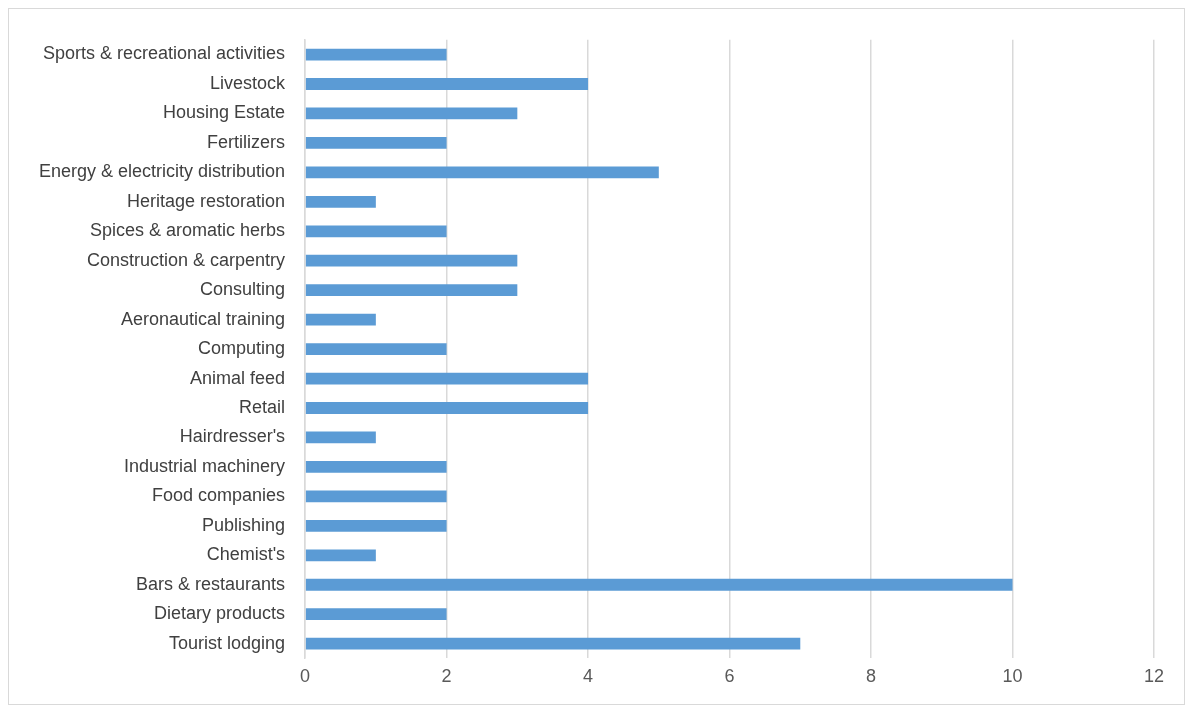 Image resolution: width=1193 pixels, height=713 pixels. Describe the element at coordinates (164, 53) in the screenshot. I see `y-tick-label: Sports & recreational activities` at that location.